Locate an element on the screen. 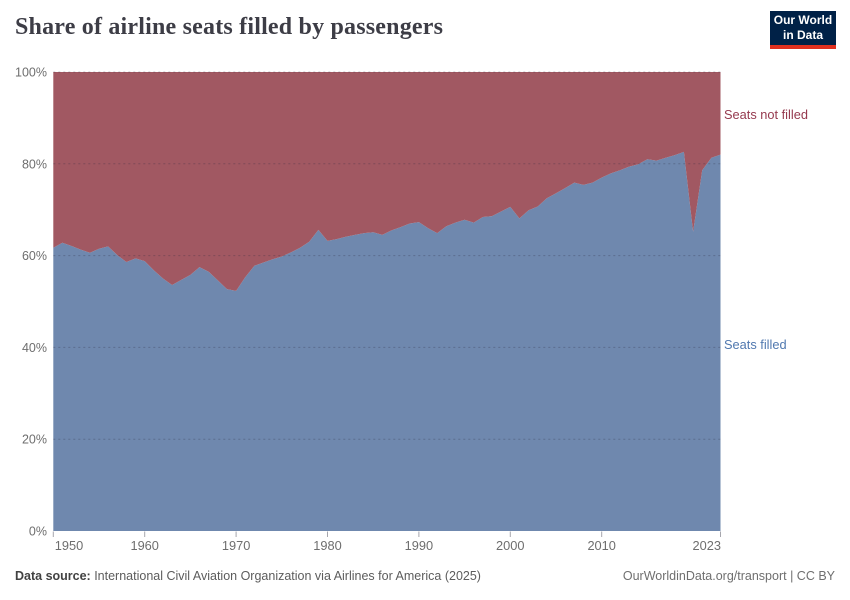 This screenshot has width=850, height=600. footer-right: OurWorldinData.org/transport | CC BY is located at coordinates (729, 576).